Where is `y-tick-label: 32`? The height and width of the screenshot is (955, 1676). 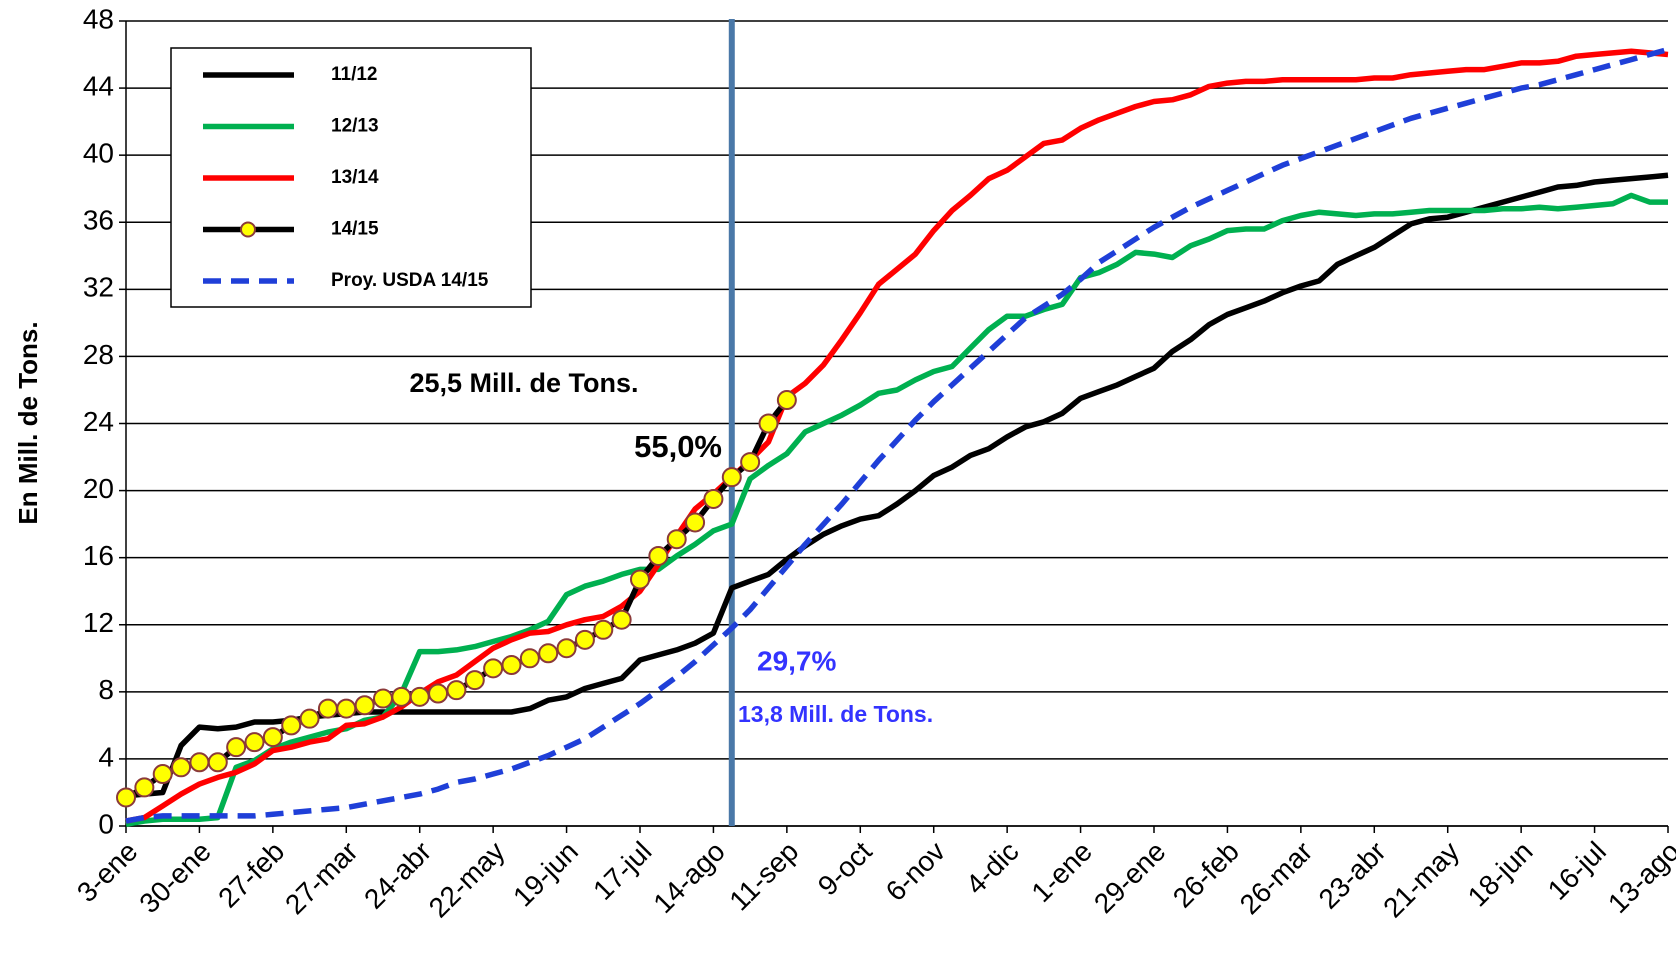 y-tick-label: 32 is located at coordinates (98, 287).